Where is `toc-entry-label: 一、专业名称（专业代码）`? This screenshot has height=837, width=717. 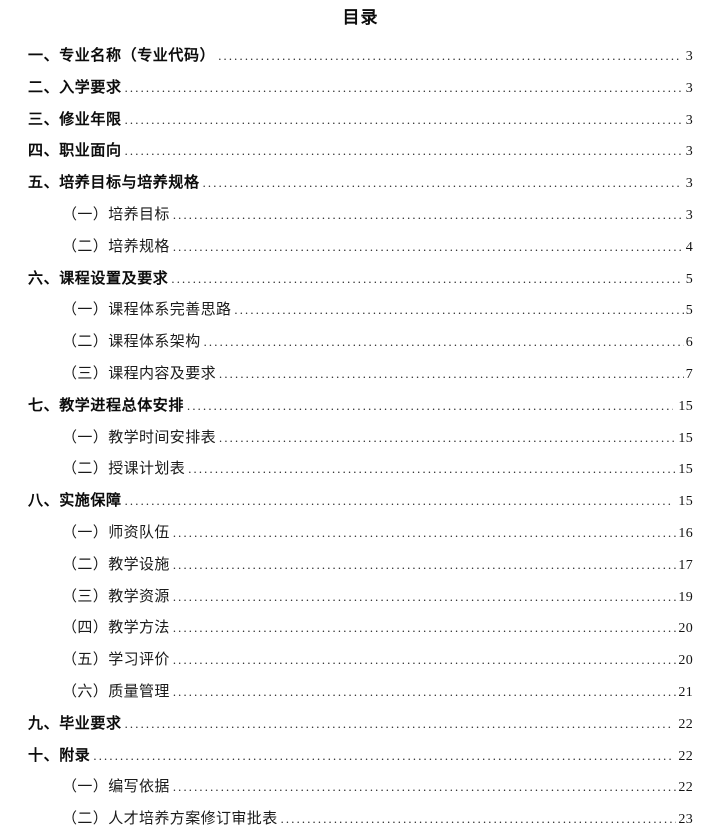
toc-entry-label: 一、专业名称（专业代码） is located at coordinates (122, 56).